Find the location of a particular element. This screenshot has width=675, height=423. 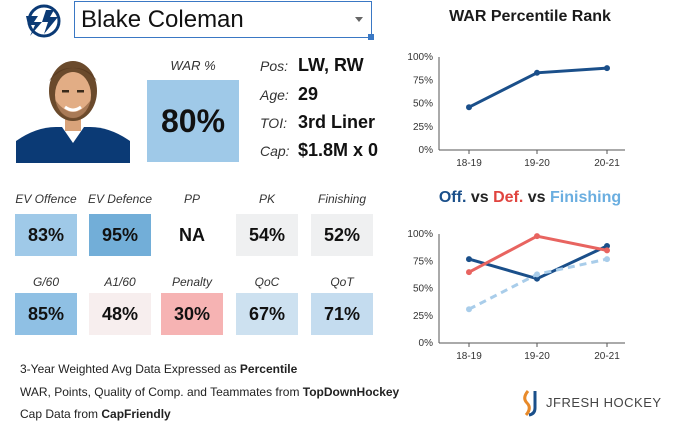

position-label: Pos: is located at coordinates (274, 66).